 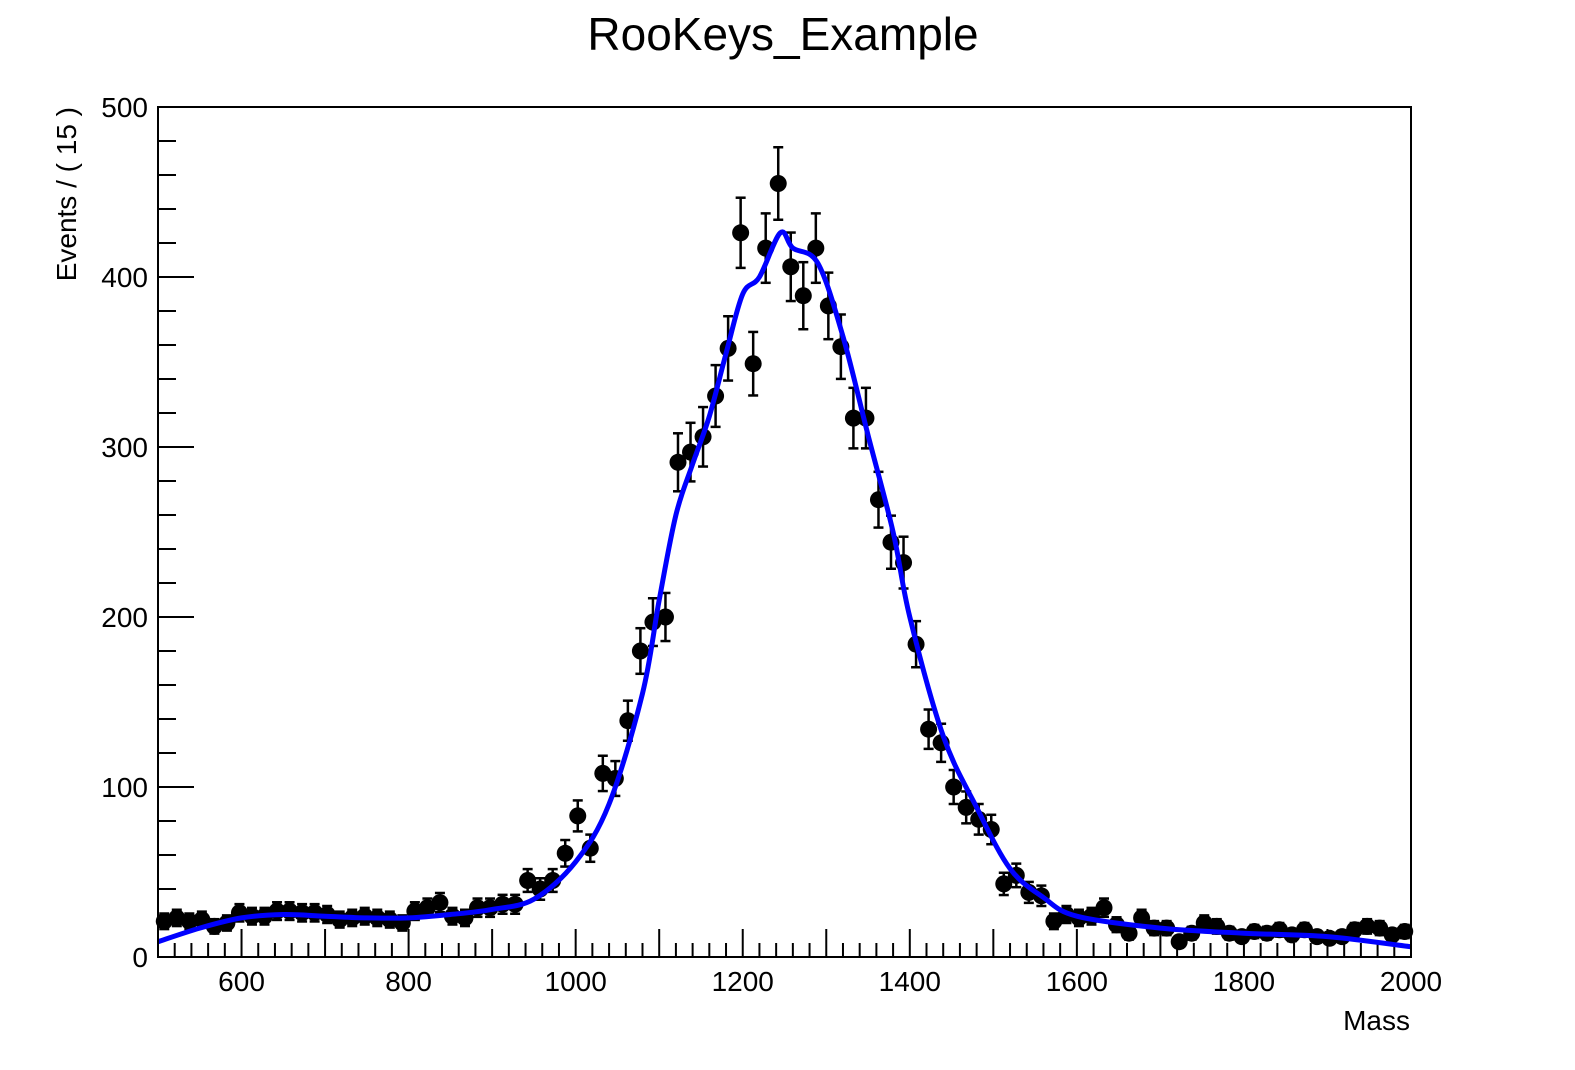 What do you see at coordinates (1244, 981) in the screenshot?
I see `x-tick-label: 1800` at bounding box center [1244, 981].